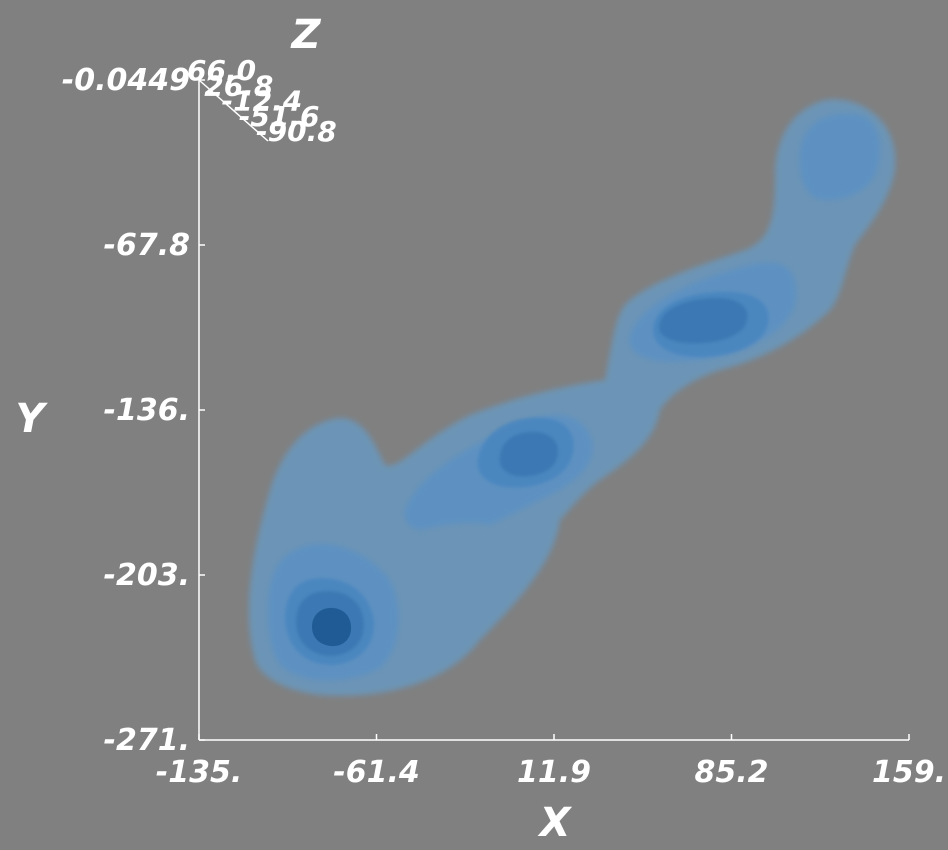 The height and width of the screenshot is (850, 948). What do you see at coordinates (555, 823) in the screenshot?
I see `x-axis-title: X` at bounding box center [555, 823].